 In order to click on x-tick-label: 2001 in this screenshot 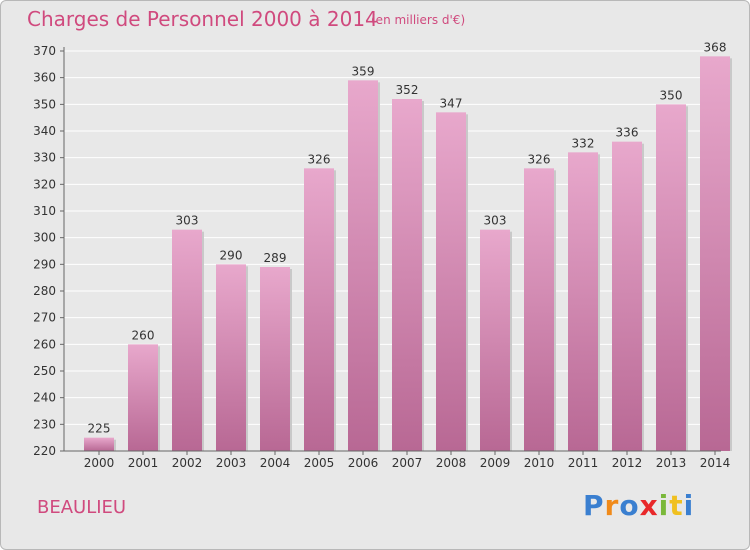, I will do `click(143, 463)`.